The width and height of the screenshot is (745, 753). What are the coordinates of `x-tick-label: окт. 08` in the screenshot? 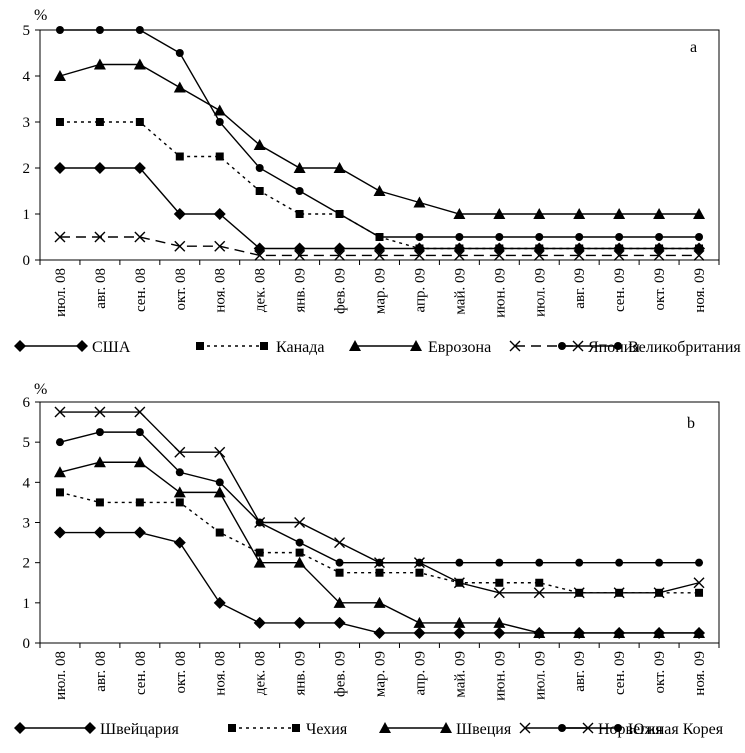 It's located at (181, 289).